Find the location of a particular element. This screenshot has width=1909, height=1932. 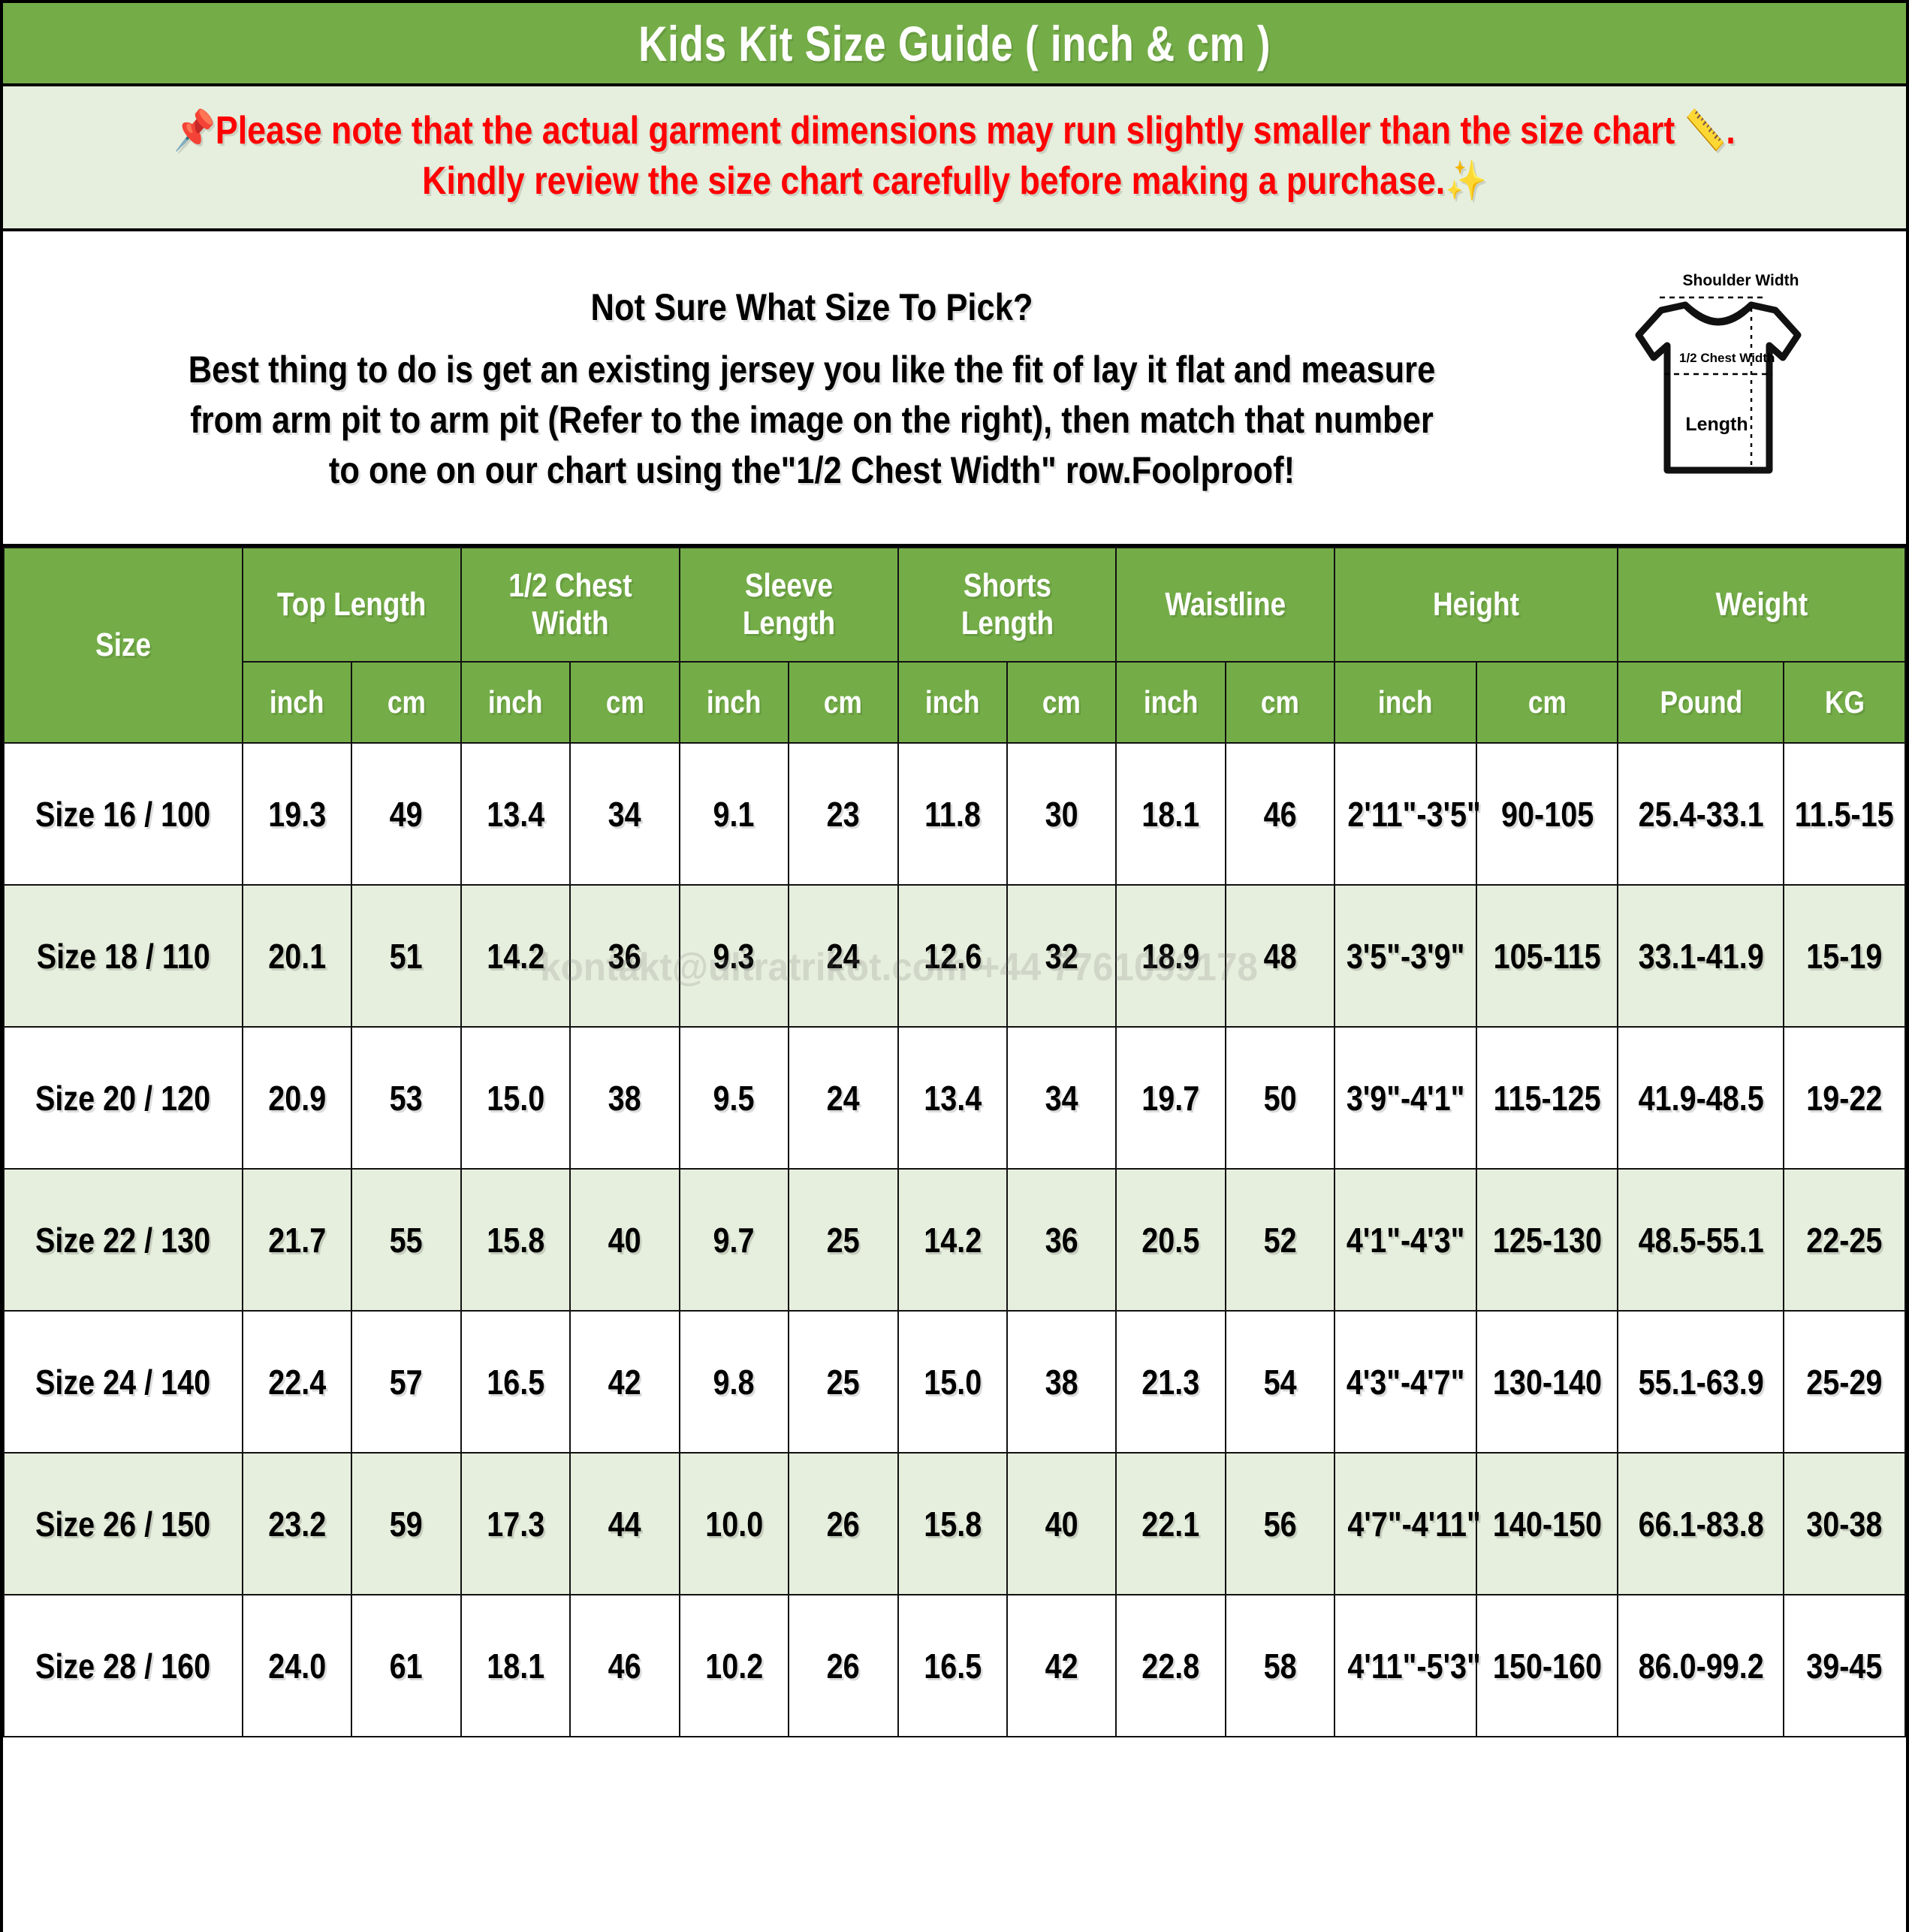

cell-value: 23 is located at coordinates (843, 814).